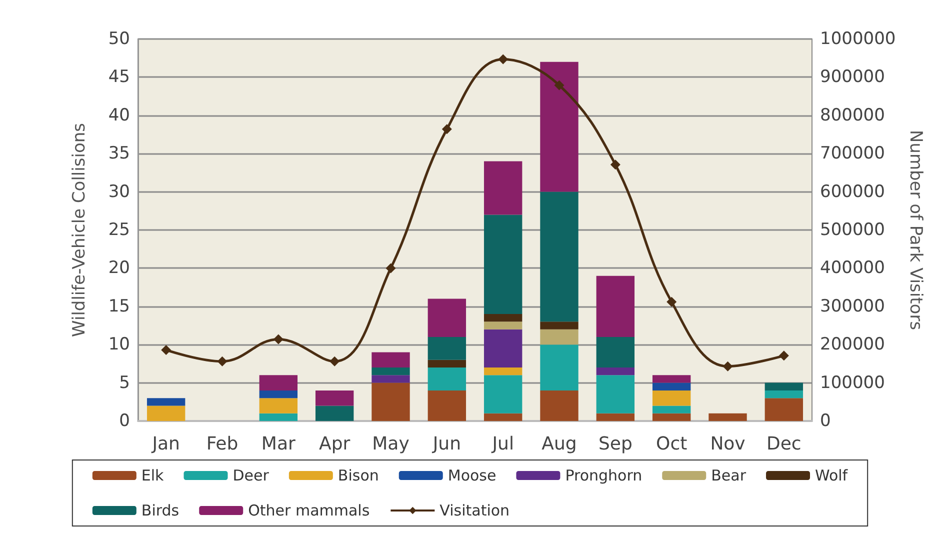  What do you see at coordinates (472, 475) in the screenshot?
I see `legend-label: Moose` at bounding box center [472, 475].